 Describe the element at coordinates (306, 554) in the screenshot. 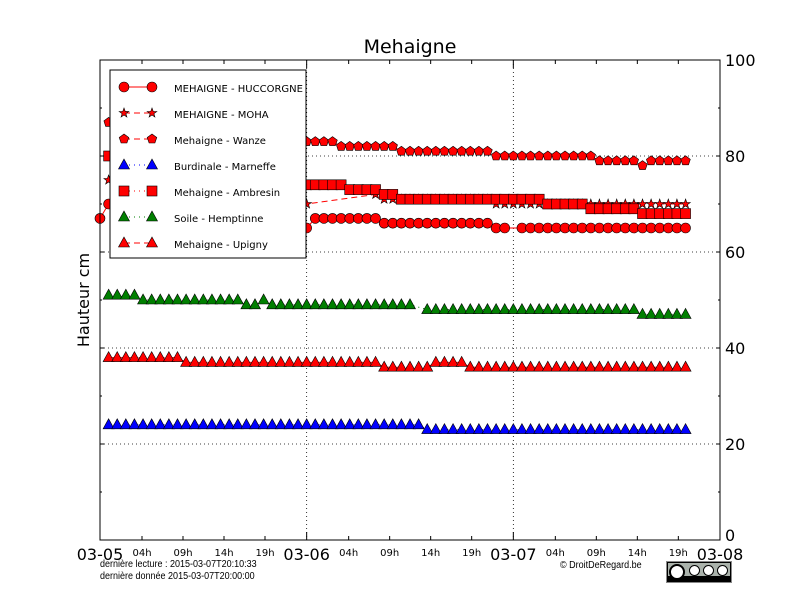

I see `x-major-tick-label: 03-06` at that location.